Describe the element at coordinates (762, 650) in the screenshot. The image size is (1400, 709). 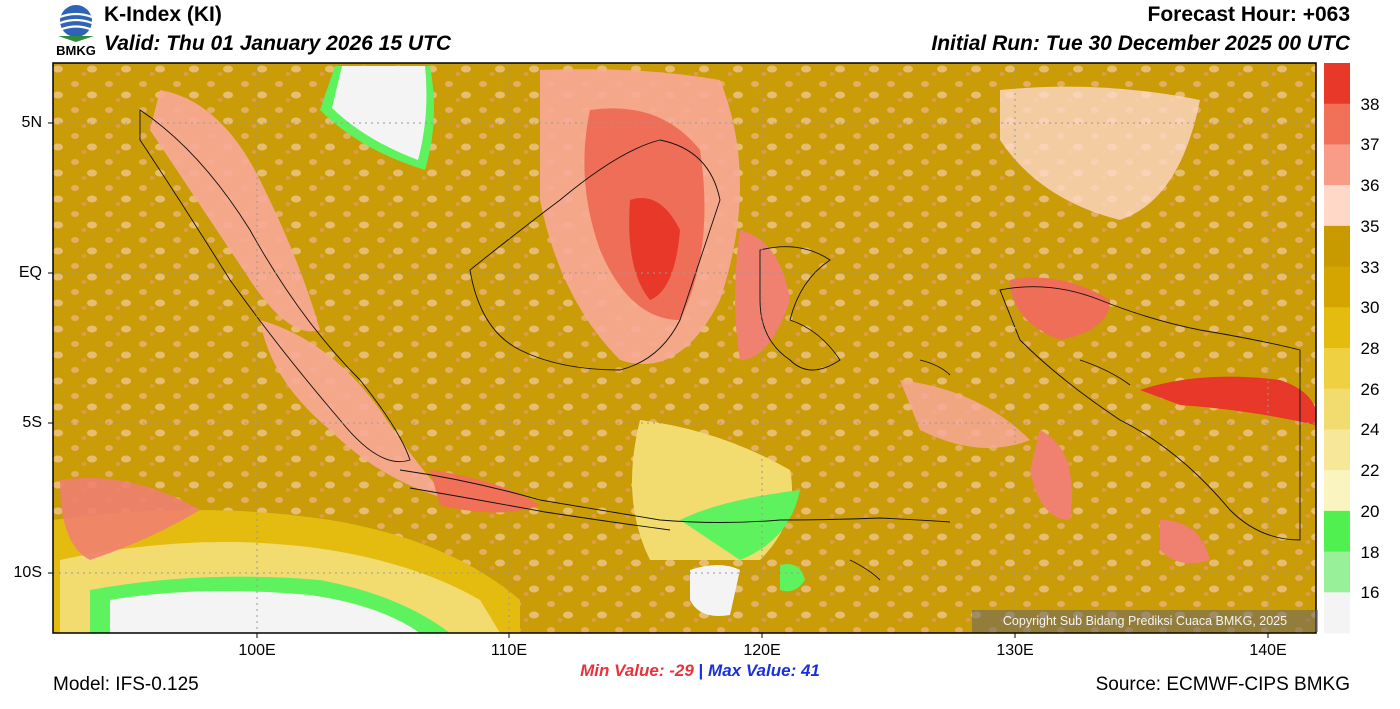
I see `lon-label-120e: 120E` at that location.